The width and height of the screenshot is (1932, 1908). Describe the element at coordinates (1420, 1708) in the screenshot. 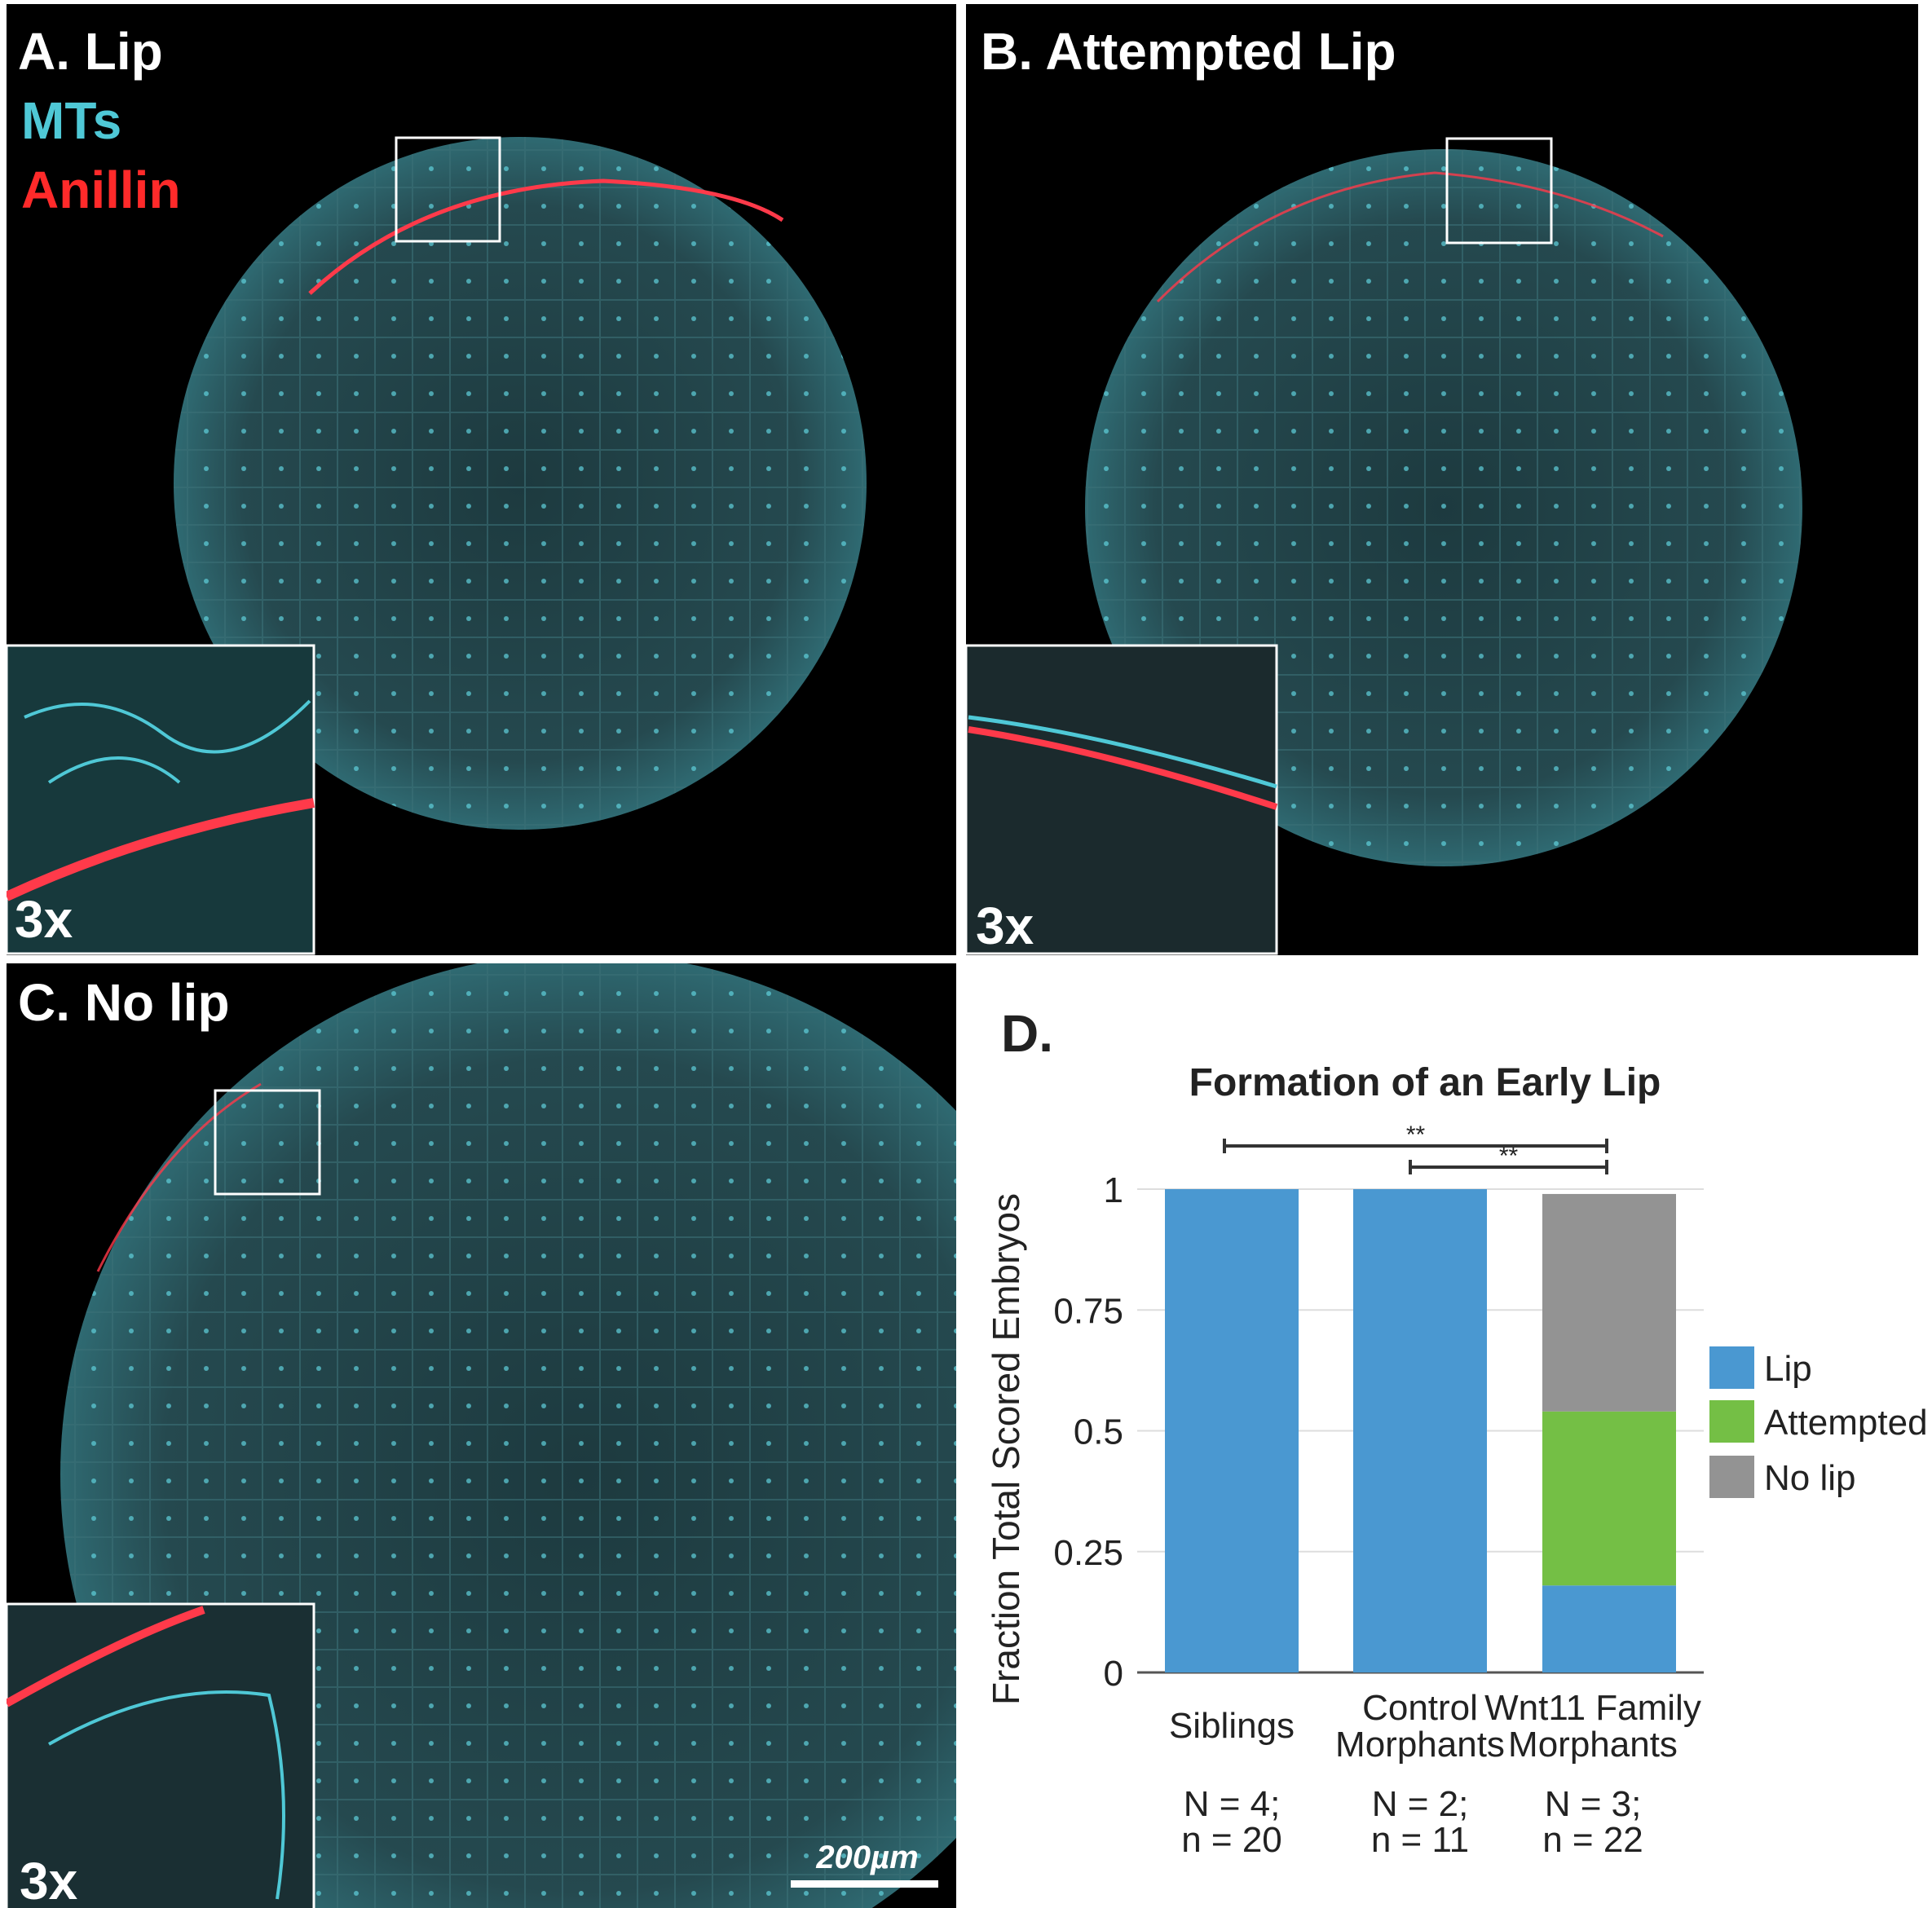

I see `category-label-1: Control` at that location.